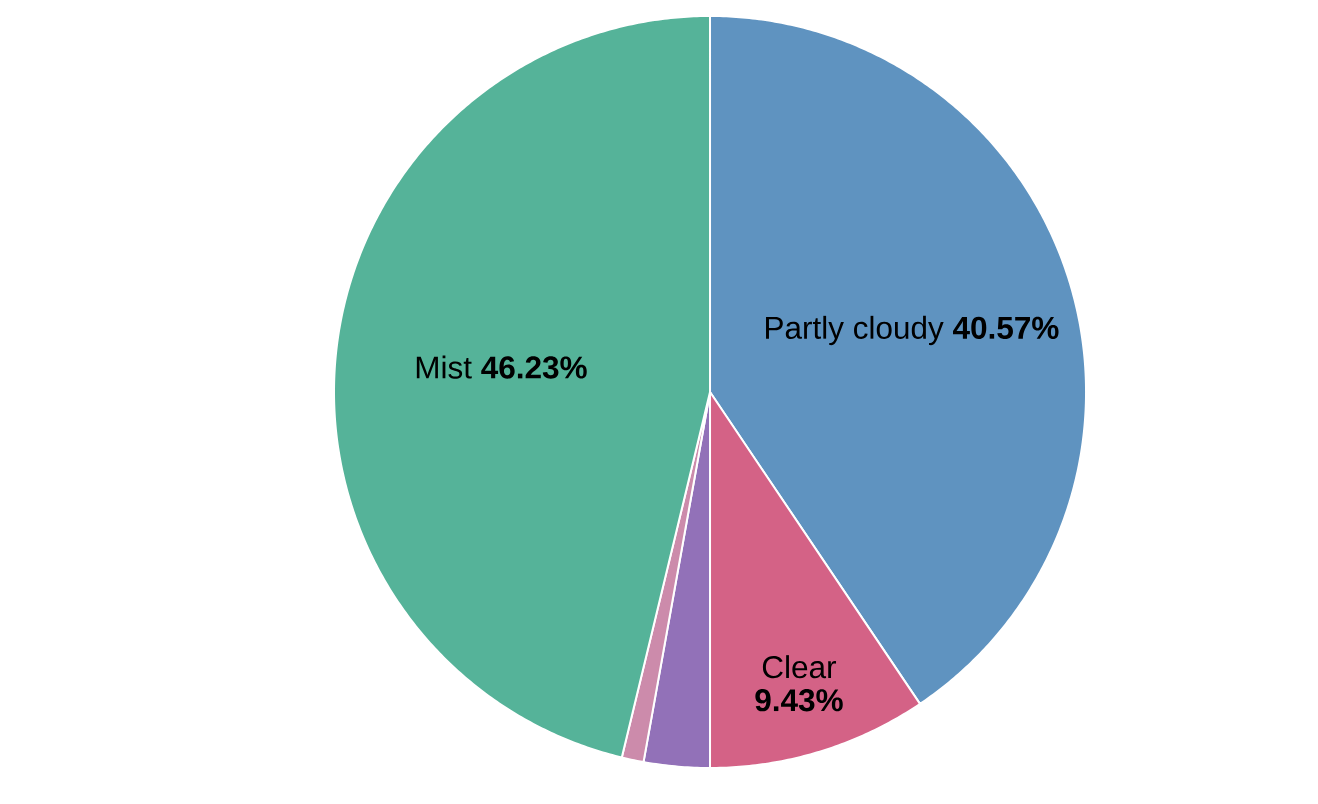  Describe the element at coordinates (799, 700) in the screenshot. I see `data-label: 9.43%` at that location.